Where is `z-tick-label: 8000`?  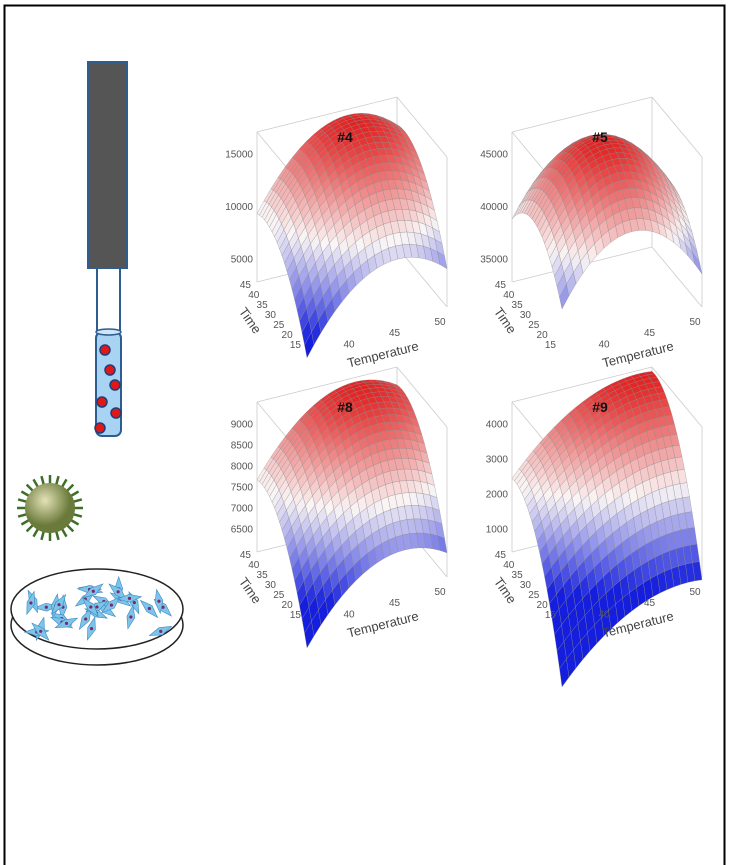
z-tick-label: 8000 is located at coordinates (242, 467).